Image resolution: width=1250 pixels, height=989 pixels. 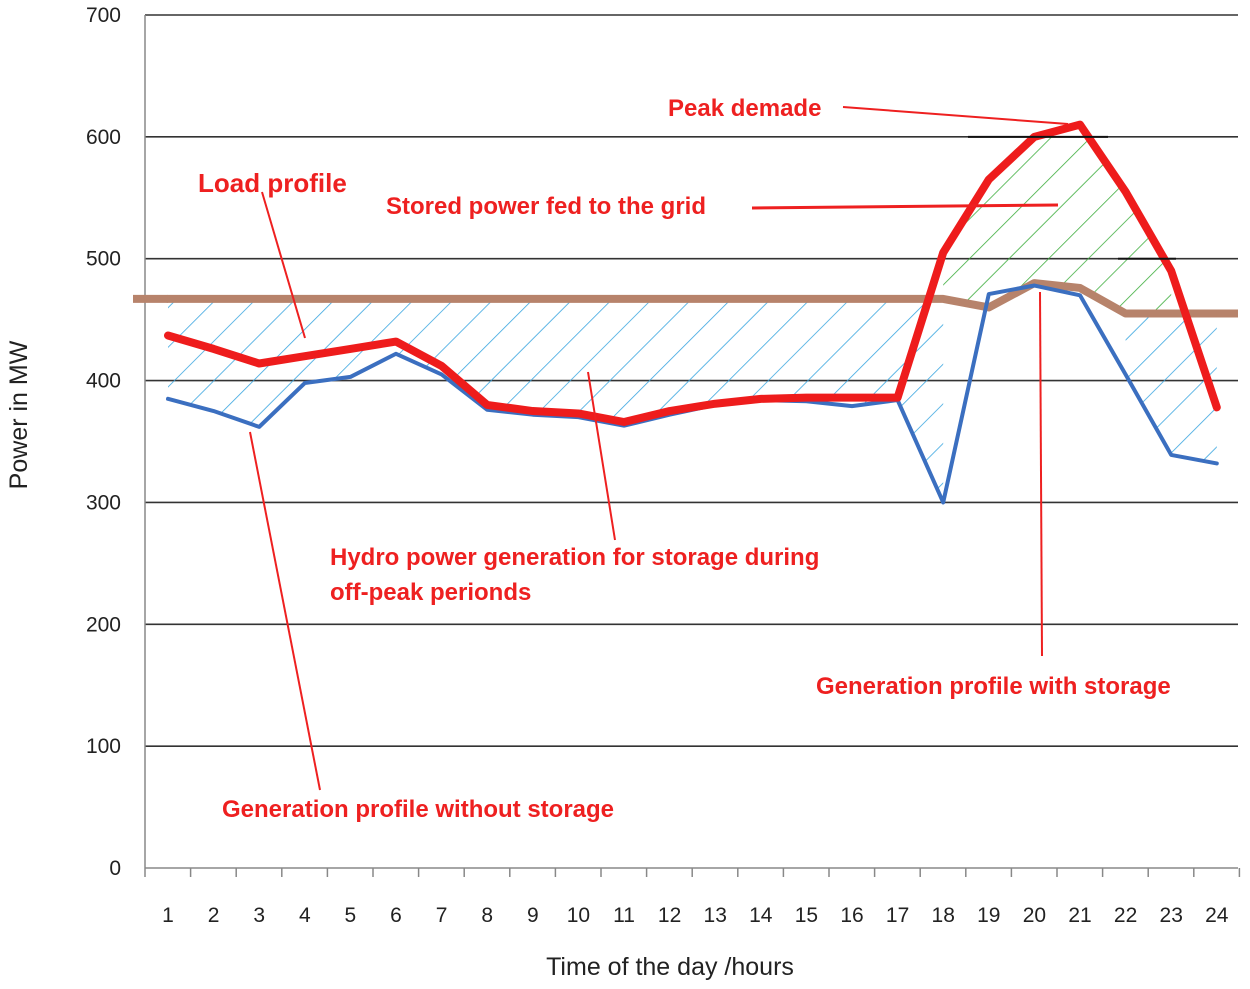 What do you see at coordinates (272, 183) in the screenshot?
I see `annotation-load-profile: Load profile` at bounding box center [272, 183].